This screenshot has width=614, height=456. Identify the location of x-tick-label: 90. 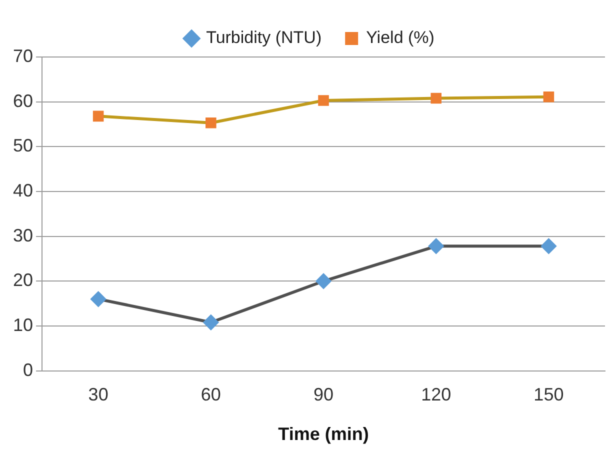
(323, 394).